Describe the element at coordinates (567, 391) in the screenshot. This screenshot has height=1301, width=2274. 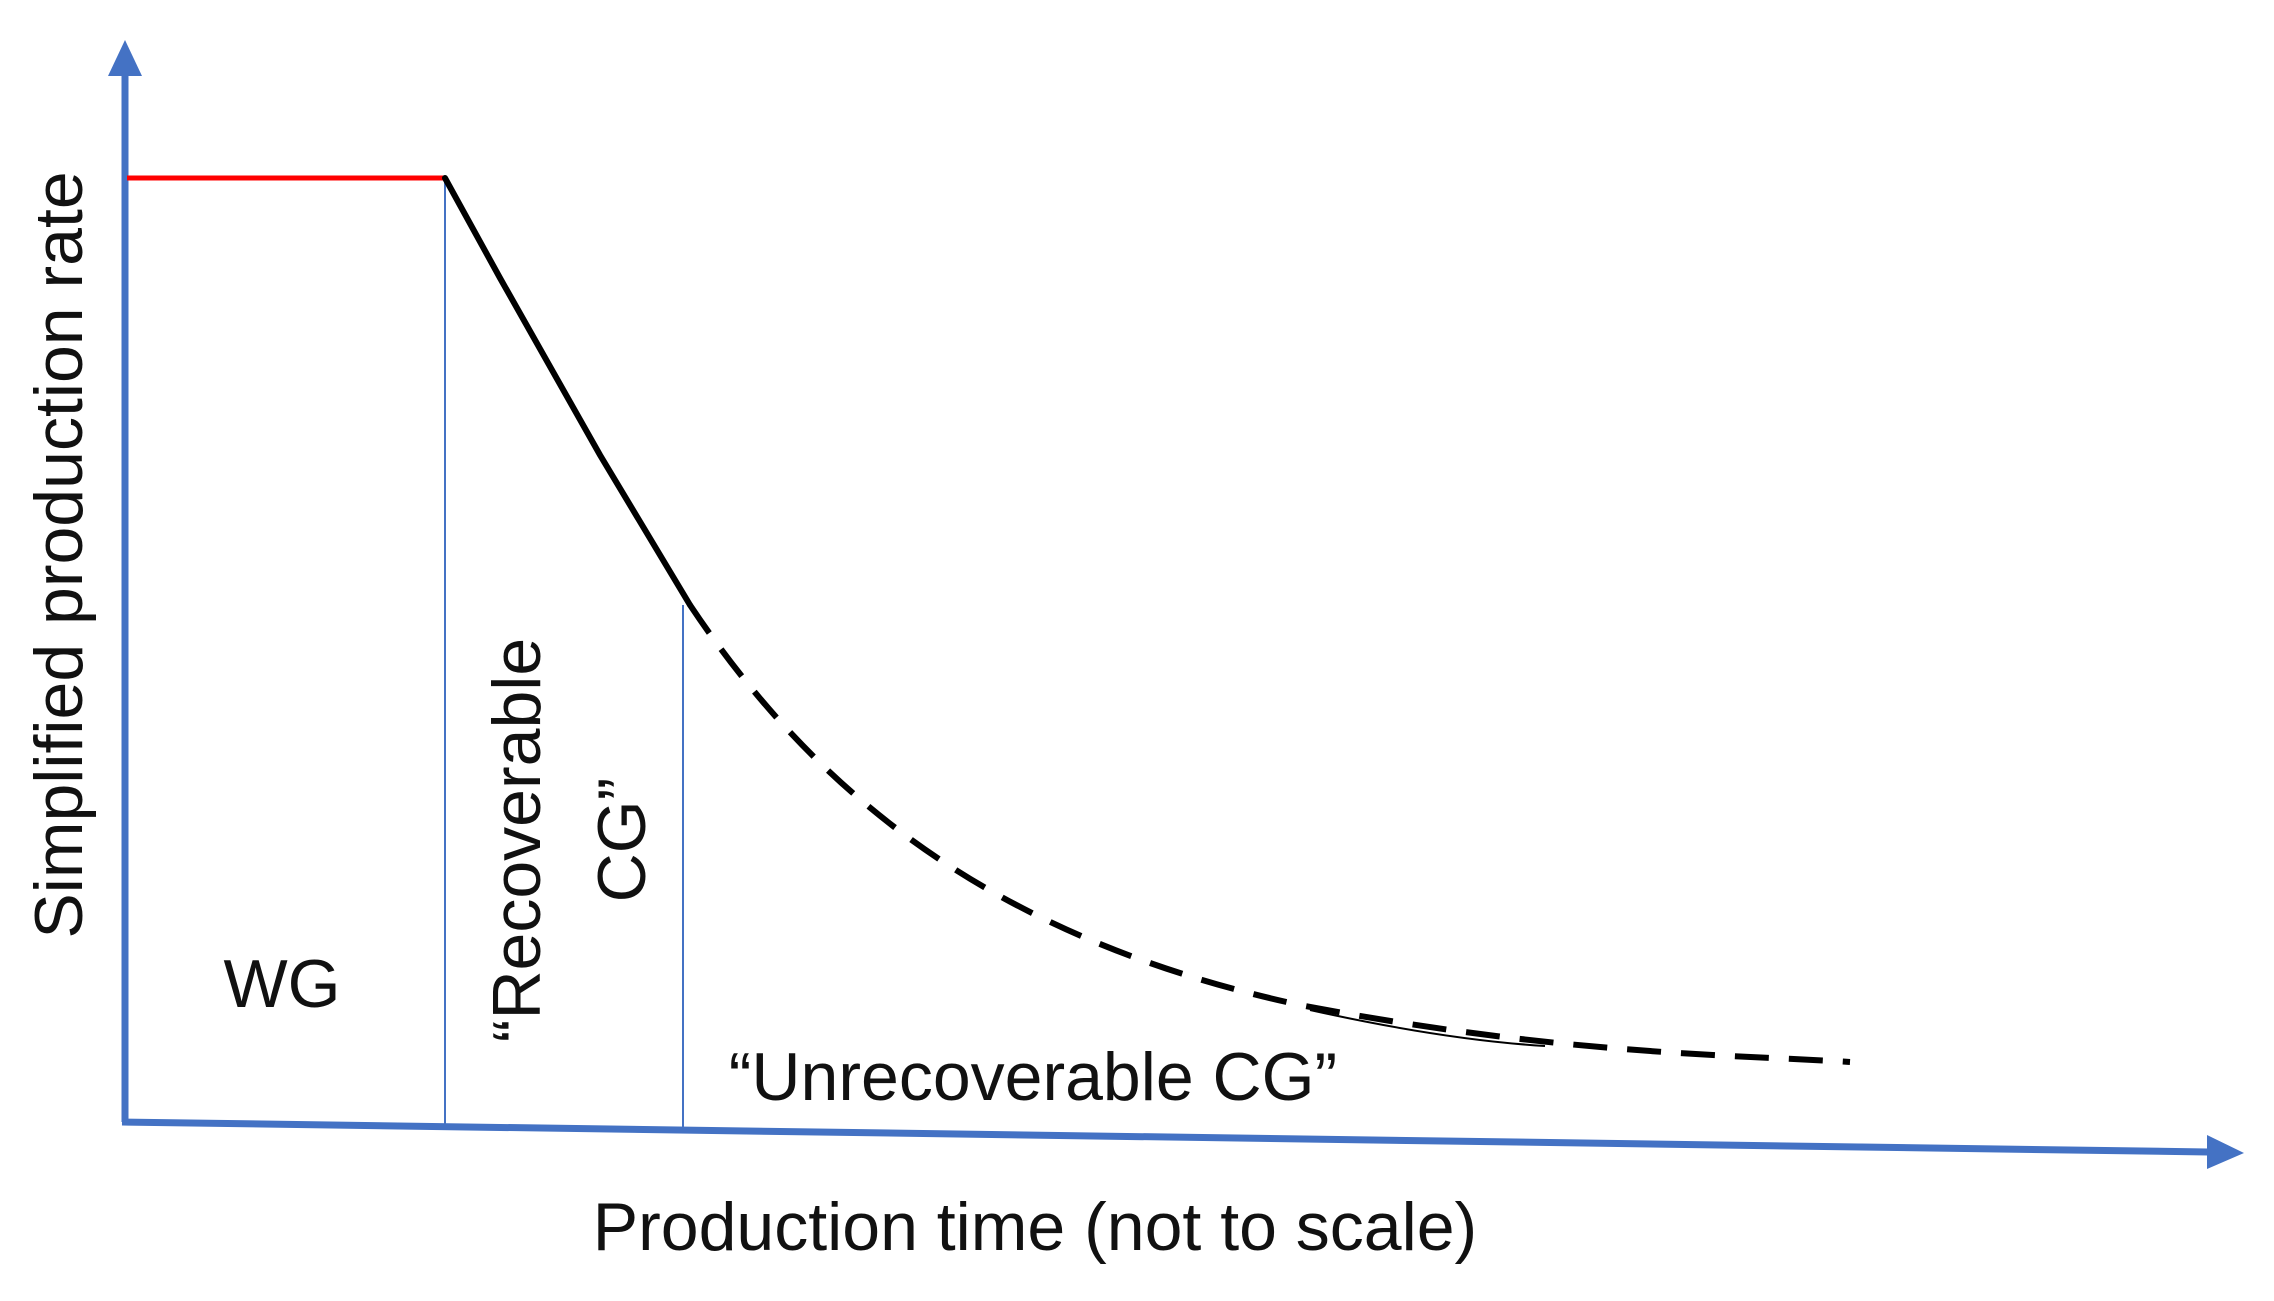
I see `decline-solid-curve` at that location.